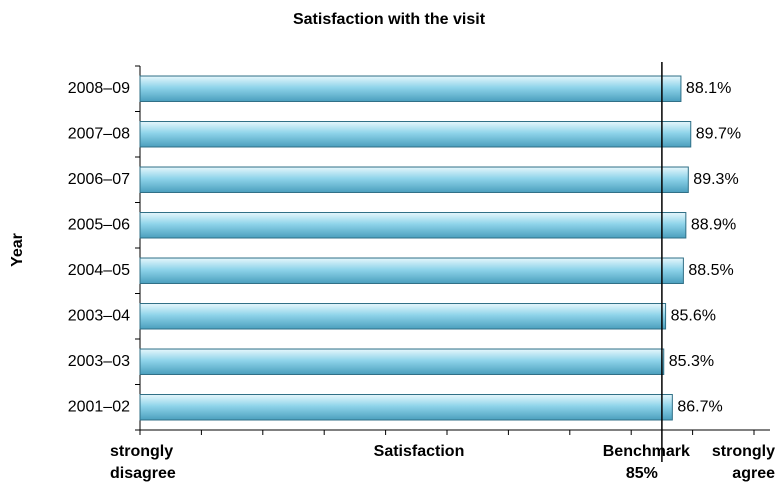  What do you see at coordinates (143, 473) in the screenshot?
I see `x-min-label: disagree` at bounding box center [143, 473].